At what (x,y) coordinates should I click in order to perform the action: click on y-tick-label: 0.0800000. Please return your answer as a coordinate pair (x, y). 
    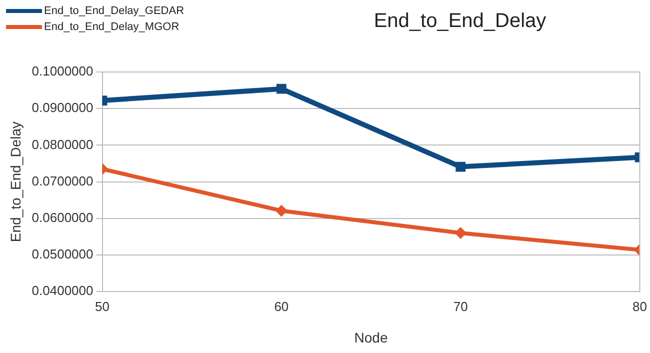
    Looking at the image, I should click on (63, 144).